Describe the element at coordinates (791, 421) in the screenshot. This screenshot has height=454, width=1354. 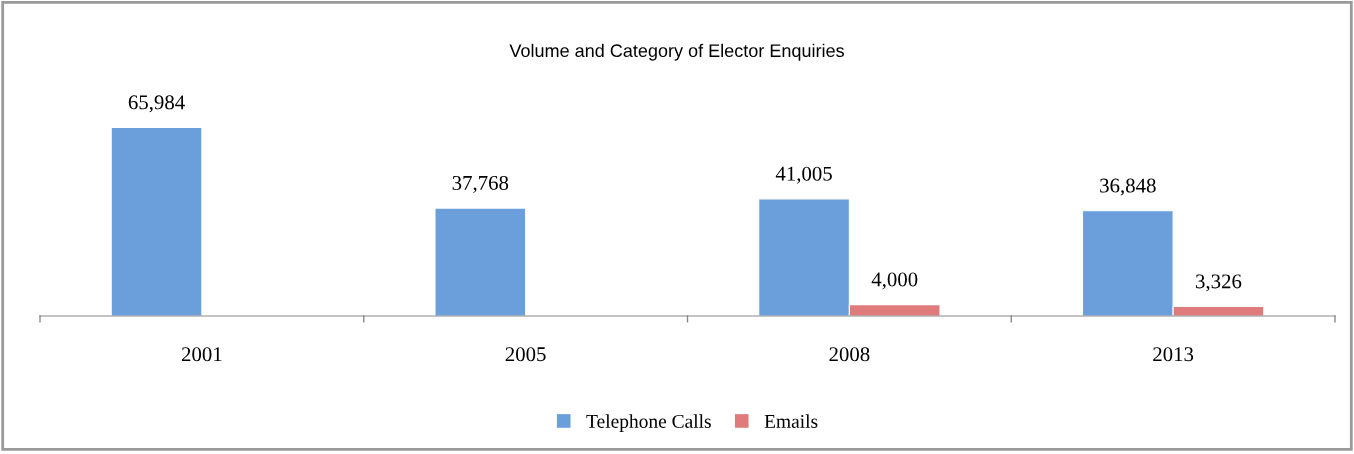
I see `legend-label: Emails` at that location.